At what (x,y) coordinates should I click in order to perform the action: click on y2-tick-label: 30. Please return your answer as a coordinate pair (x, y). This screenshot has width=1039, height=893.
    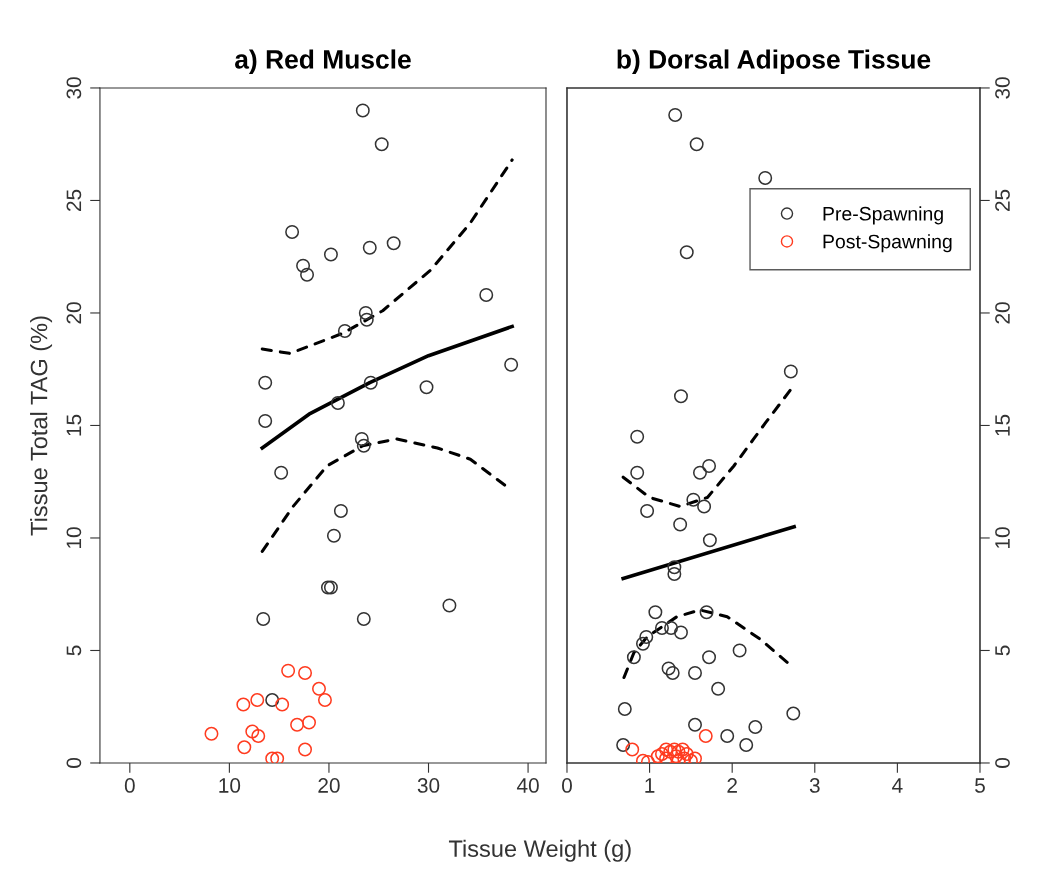
    Looking at the image, I should click on (1002, 88).